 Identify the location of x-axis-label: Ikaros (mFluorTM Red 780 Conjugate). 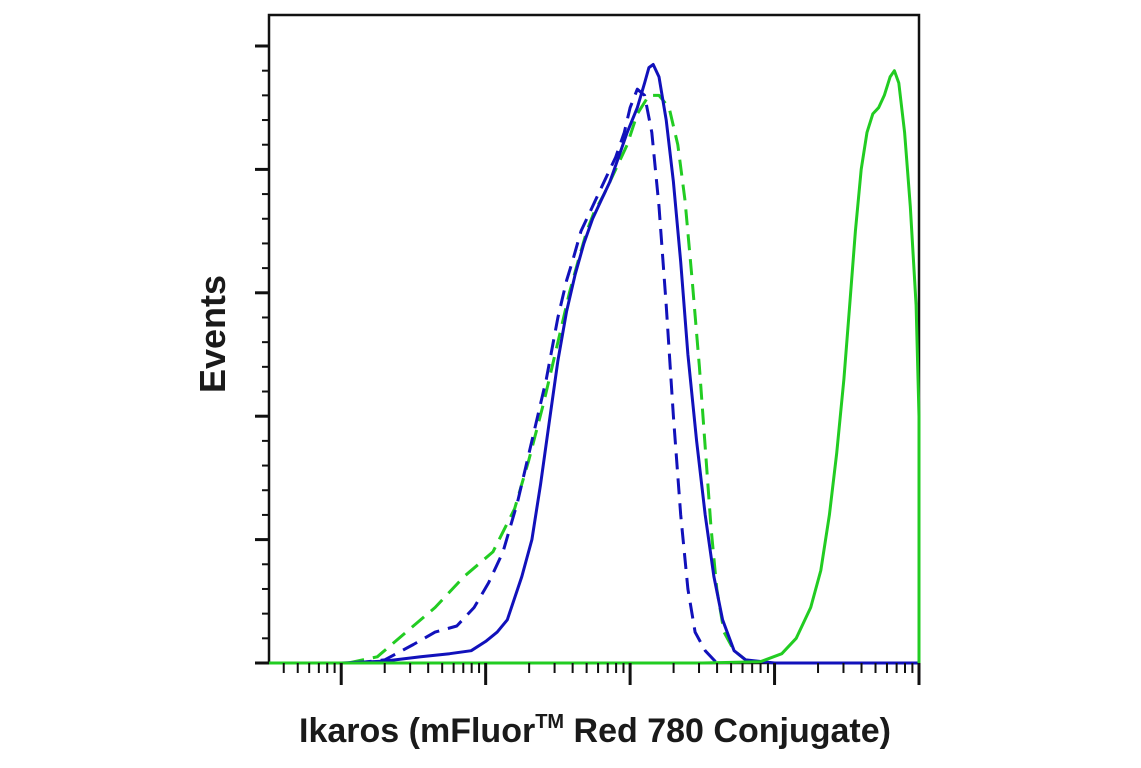
(595, 730).